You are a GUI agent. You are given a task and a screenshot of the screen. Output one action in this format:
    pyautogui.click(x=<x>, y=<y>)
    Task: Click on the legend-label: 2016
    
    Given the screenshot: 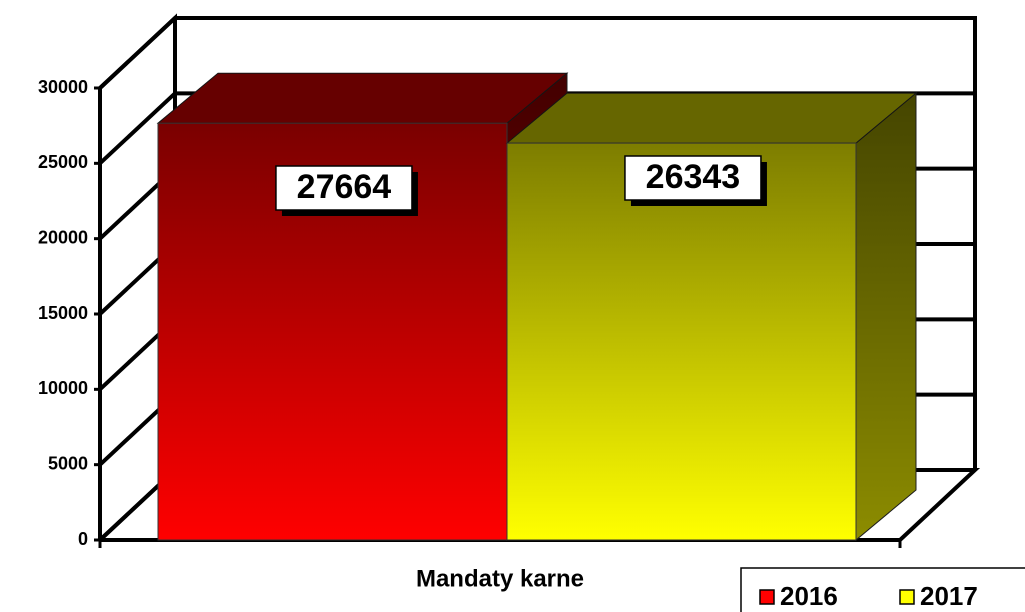 What is the action you would take?
    pyautogui.click(x=809, y=596)
    